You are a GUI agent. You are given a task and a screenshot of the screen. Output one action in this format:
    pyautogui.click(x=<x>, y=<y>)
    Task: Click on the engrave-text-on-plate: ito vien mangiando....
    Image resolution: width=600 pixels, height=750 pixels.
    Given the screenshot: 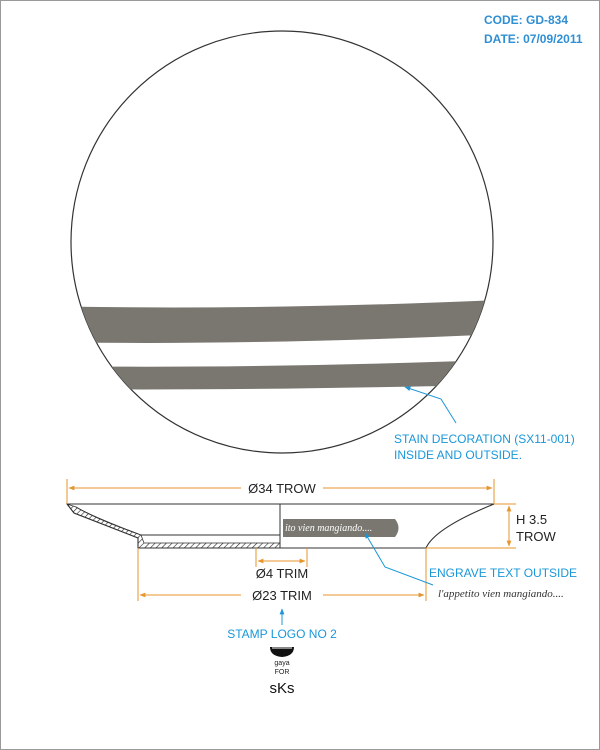 What is the action you would take?
    pyautogui.click(x=328, y=528)
    